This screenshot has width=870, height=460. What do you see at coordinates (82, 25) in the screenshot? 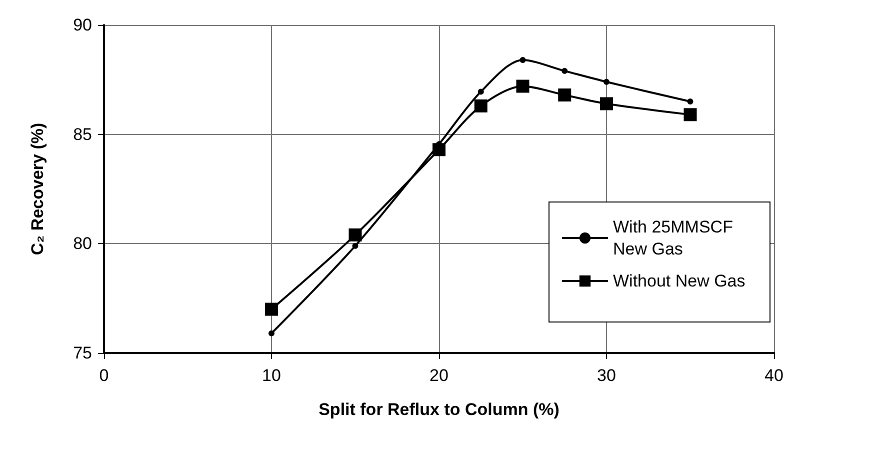
I see `y-tick-label: 90` at bounding box center [82, 25].